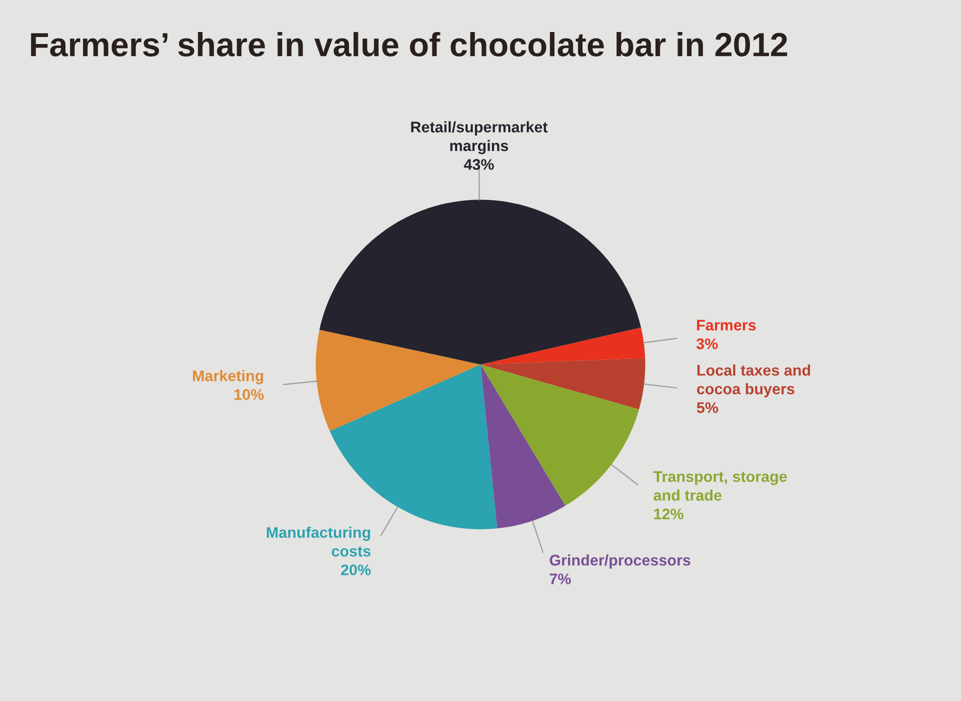 The image size is (961, 701). I want to click on data-label: 10%, so click(249, 394).